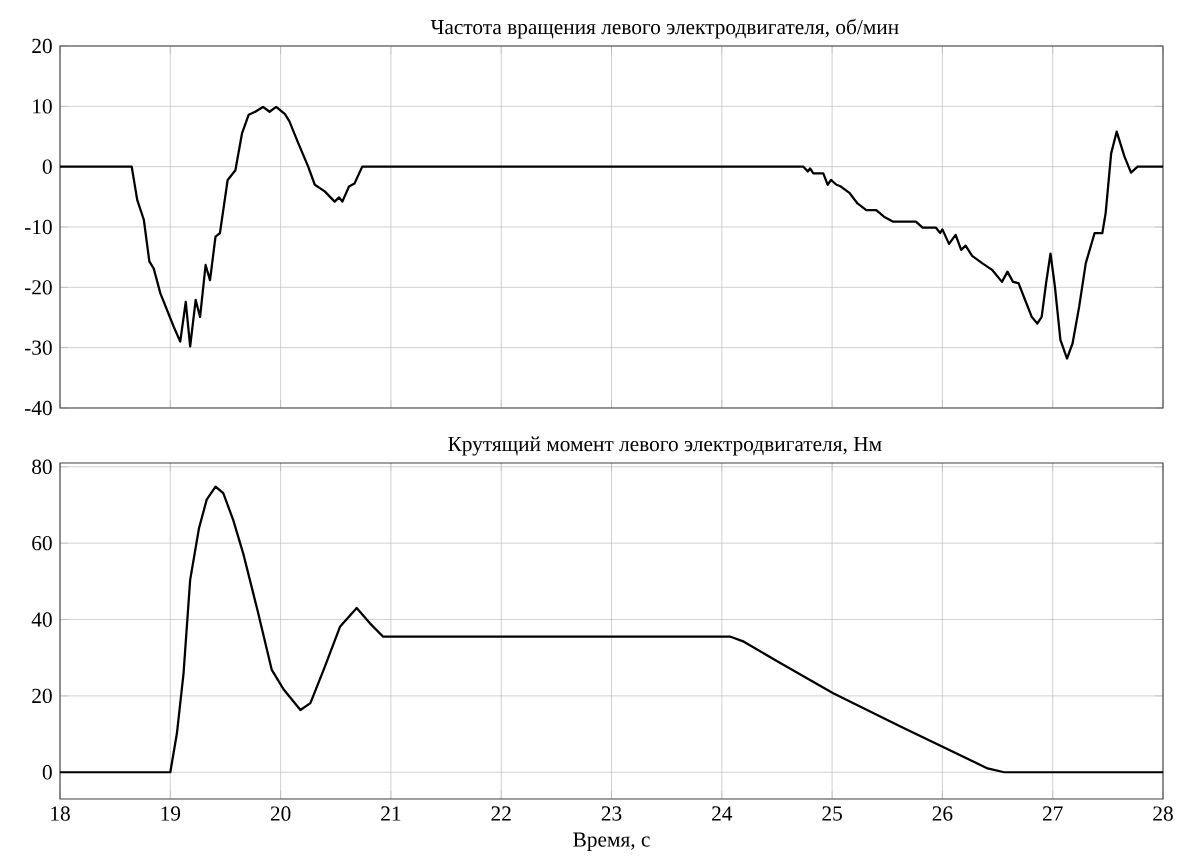  I want to click on x-tick-label: 26, so click(942, 813).